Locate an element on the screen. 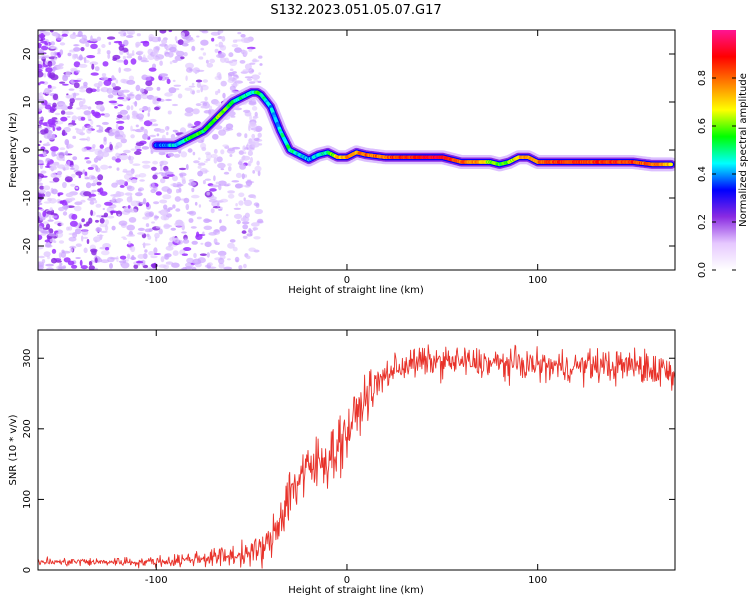 The width and height of the screenshot is (750, 600). colorbar-bar is located at coordinates (724, 150).